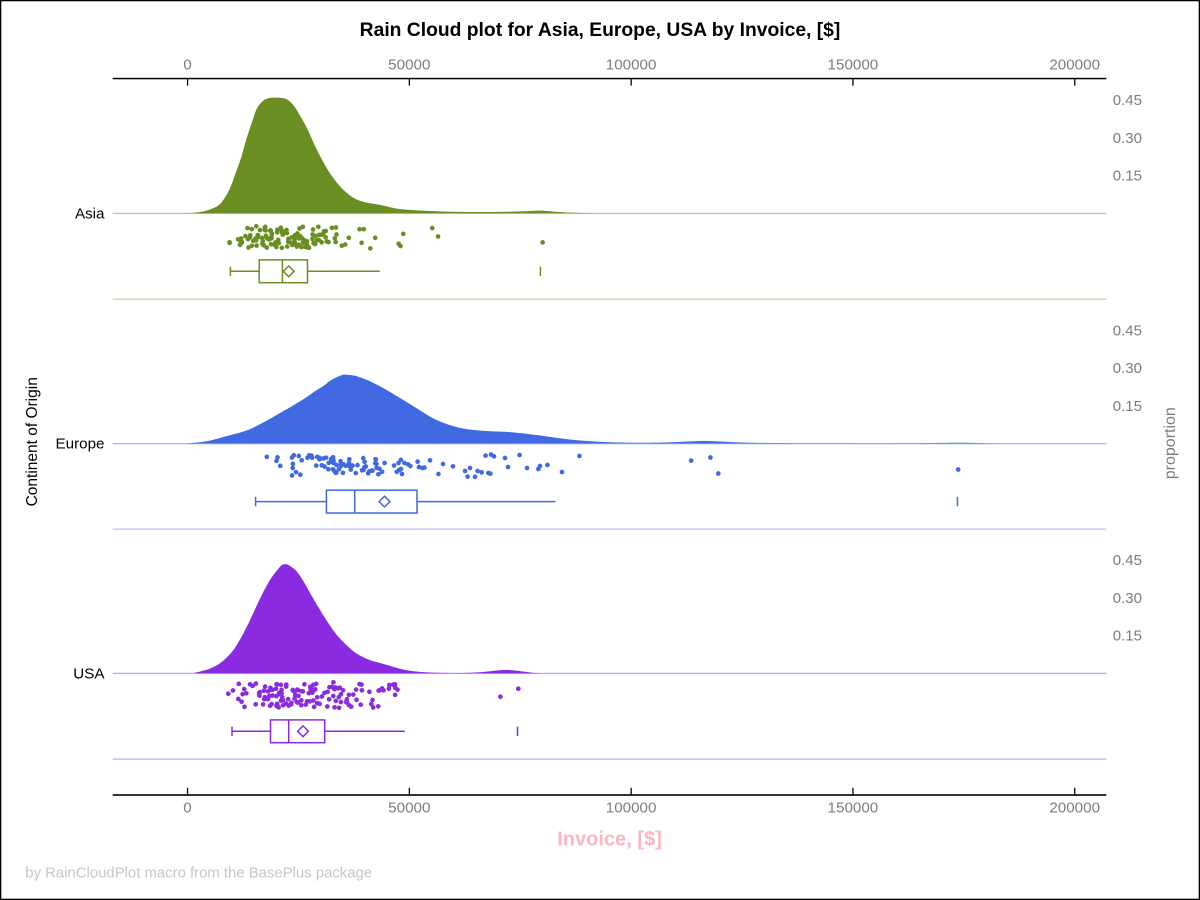 This screenshot has height=900, width=1200. What do you see at coordinates (1170, 443) in the screenshot?
I see `svg-text: proportion` at bounding box center [1170, 443].